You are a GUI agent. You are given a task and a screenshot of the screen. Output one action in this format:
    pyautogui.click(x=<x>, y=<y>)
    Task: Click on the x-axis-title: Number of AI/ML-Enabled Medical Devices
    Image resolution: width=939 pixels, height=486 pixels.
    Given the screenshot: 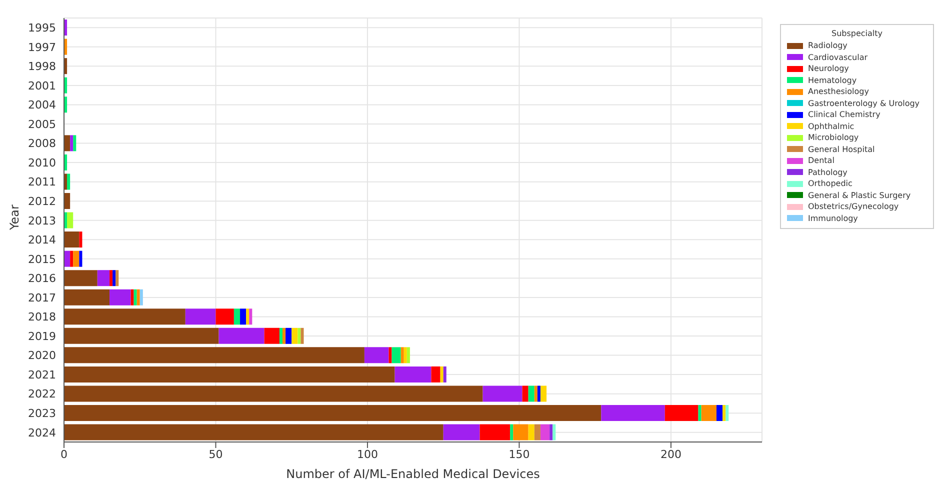 What is the action you would take?
    pyautogui.click(x=413, y=474)
    